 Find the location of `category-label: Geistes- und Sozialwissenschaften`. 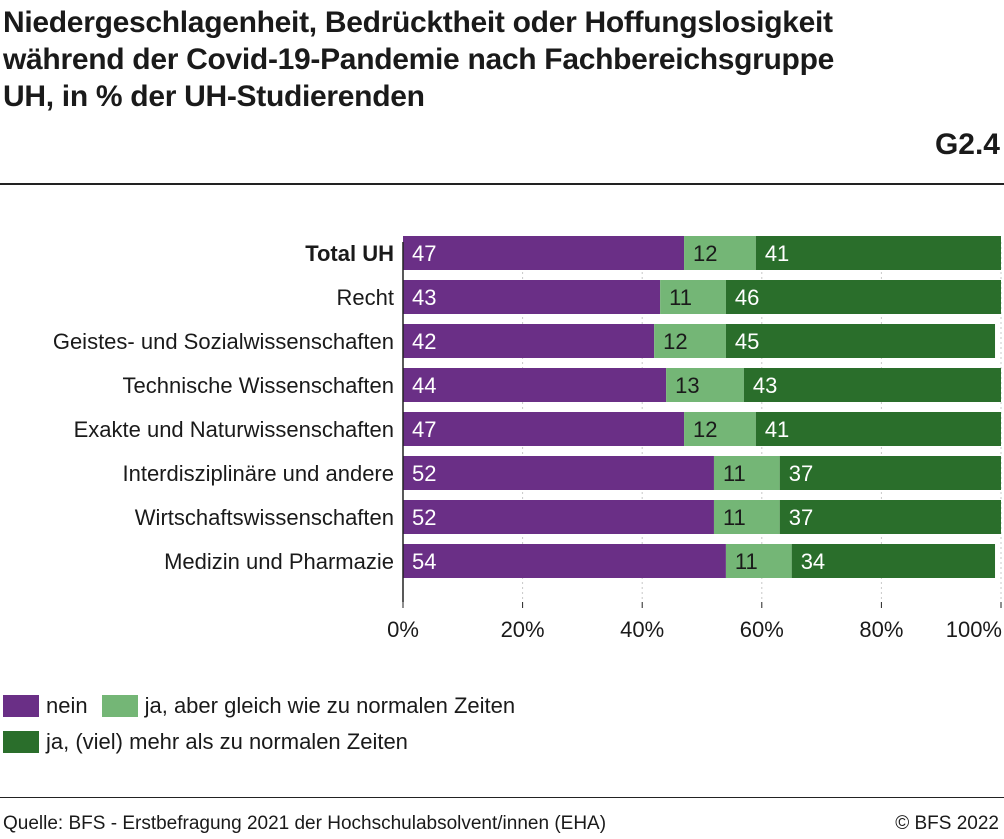

category-label: Geistes- und Sozialwissenschaften is located at coordinates (223, 341).